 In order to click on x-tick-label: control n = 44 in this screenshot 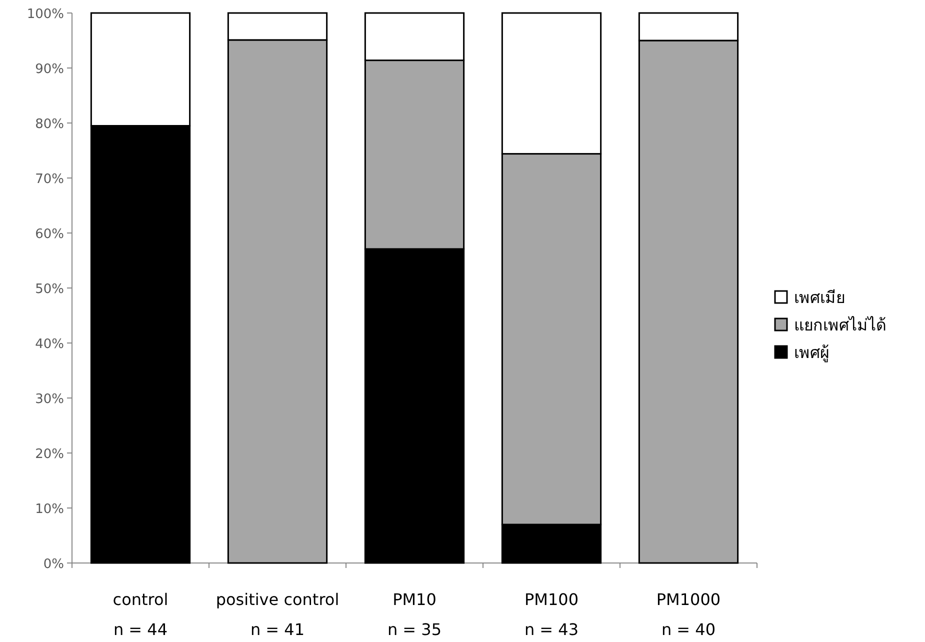, I will do `click(140, 614)`.